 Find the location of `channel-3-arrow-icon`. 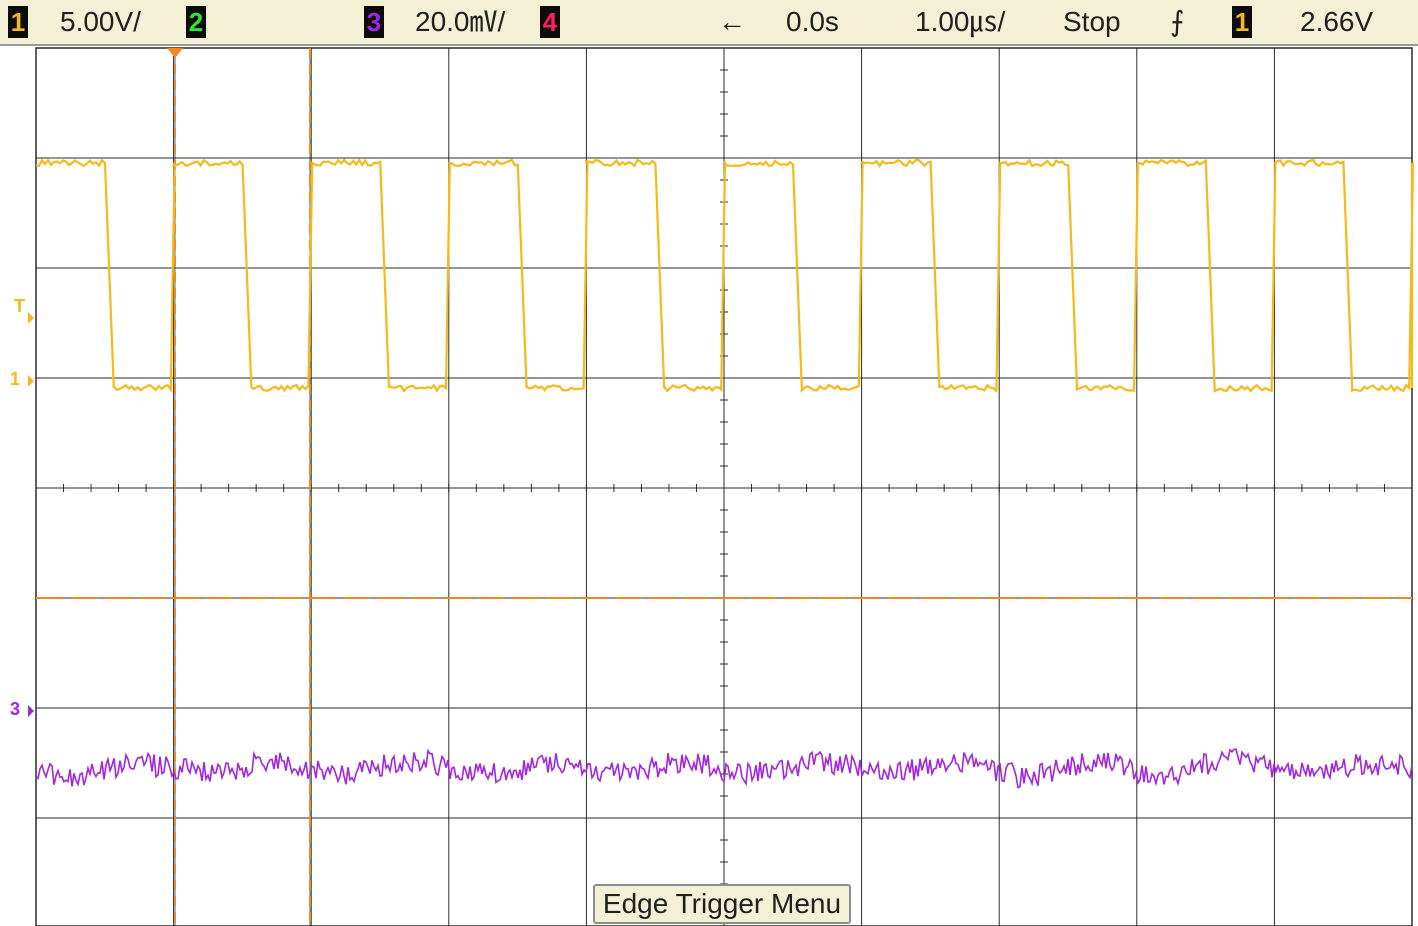

channel-3-arrow-icon is located at coordinates (31, 711).